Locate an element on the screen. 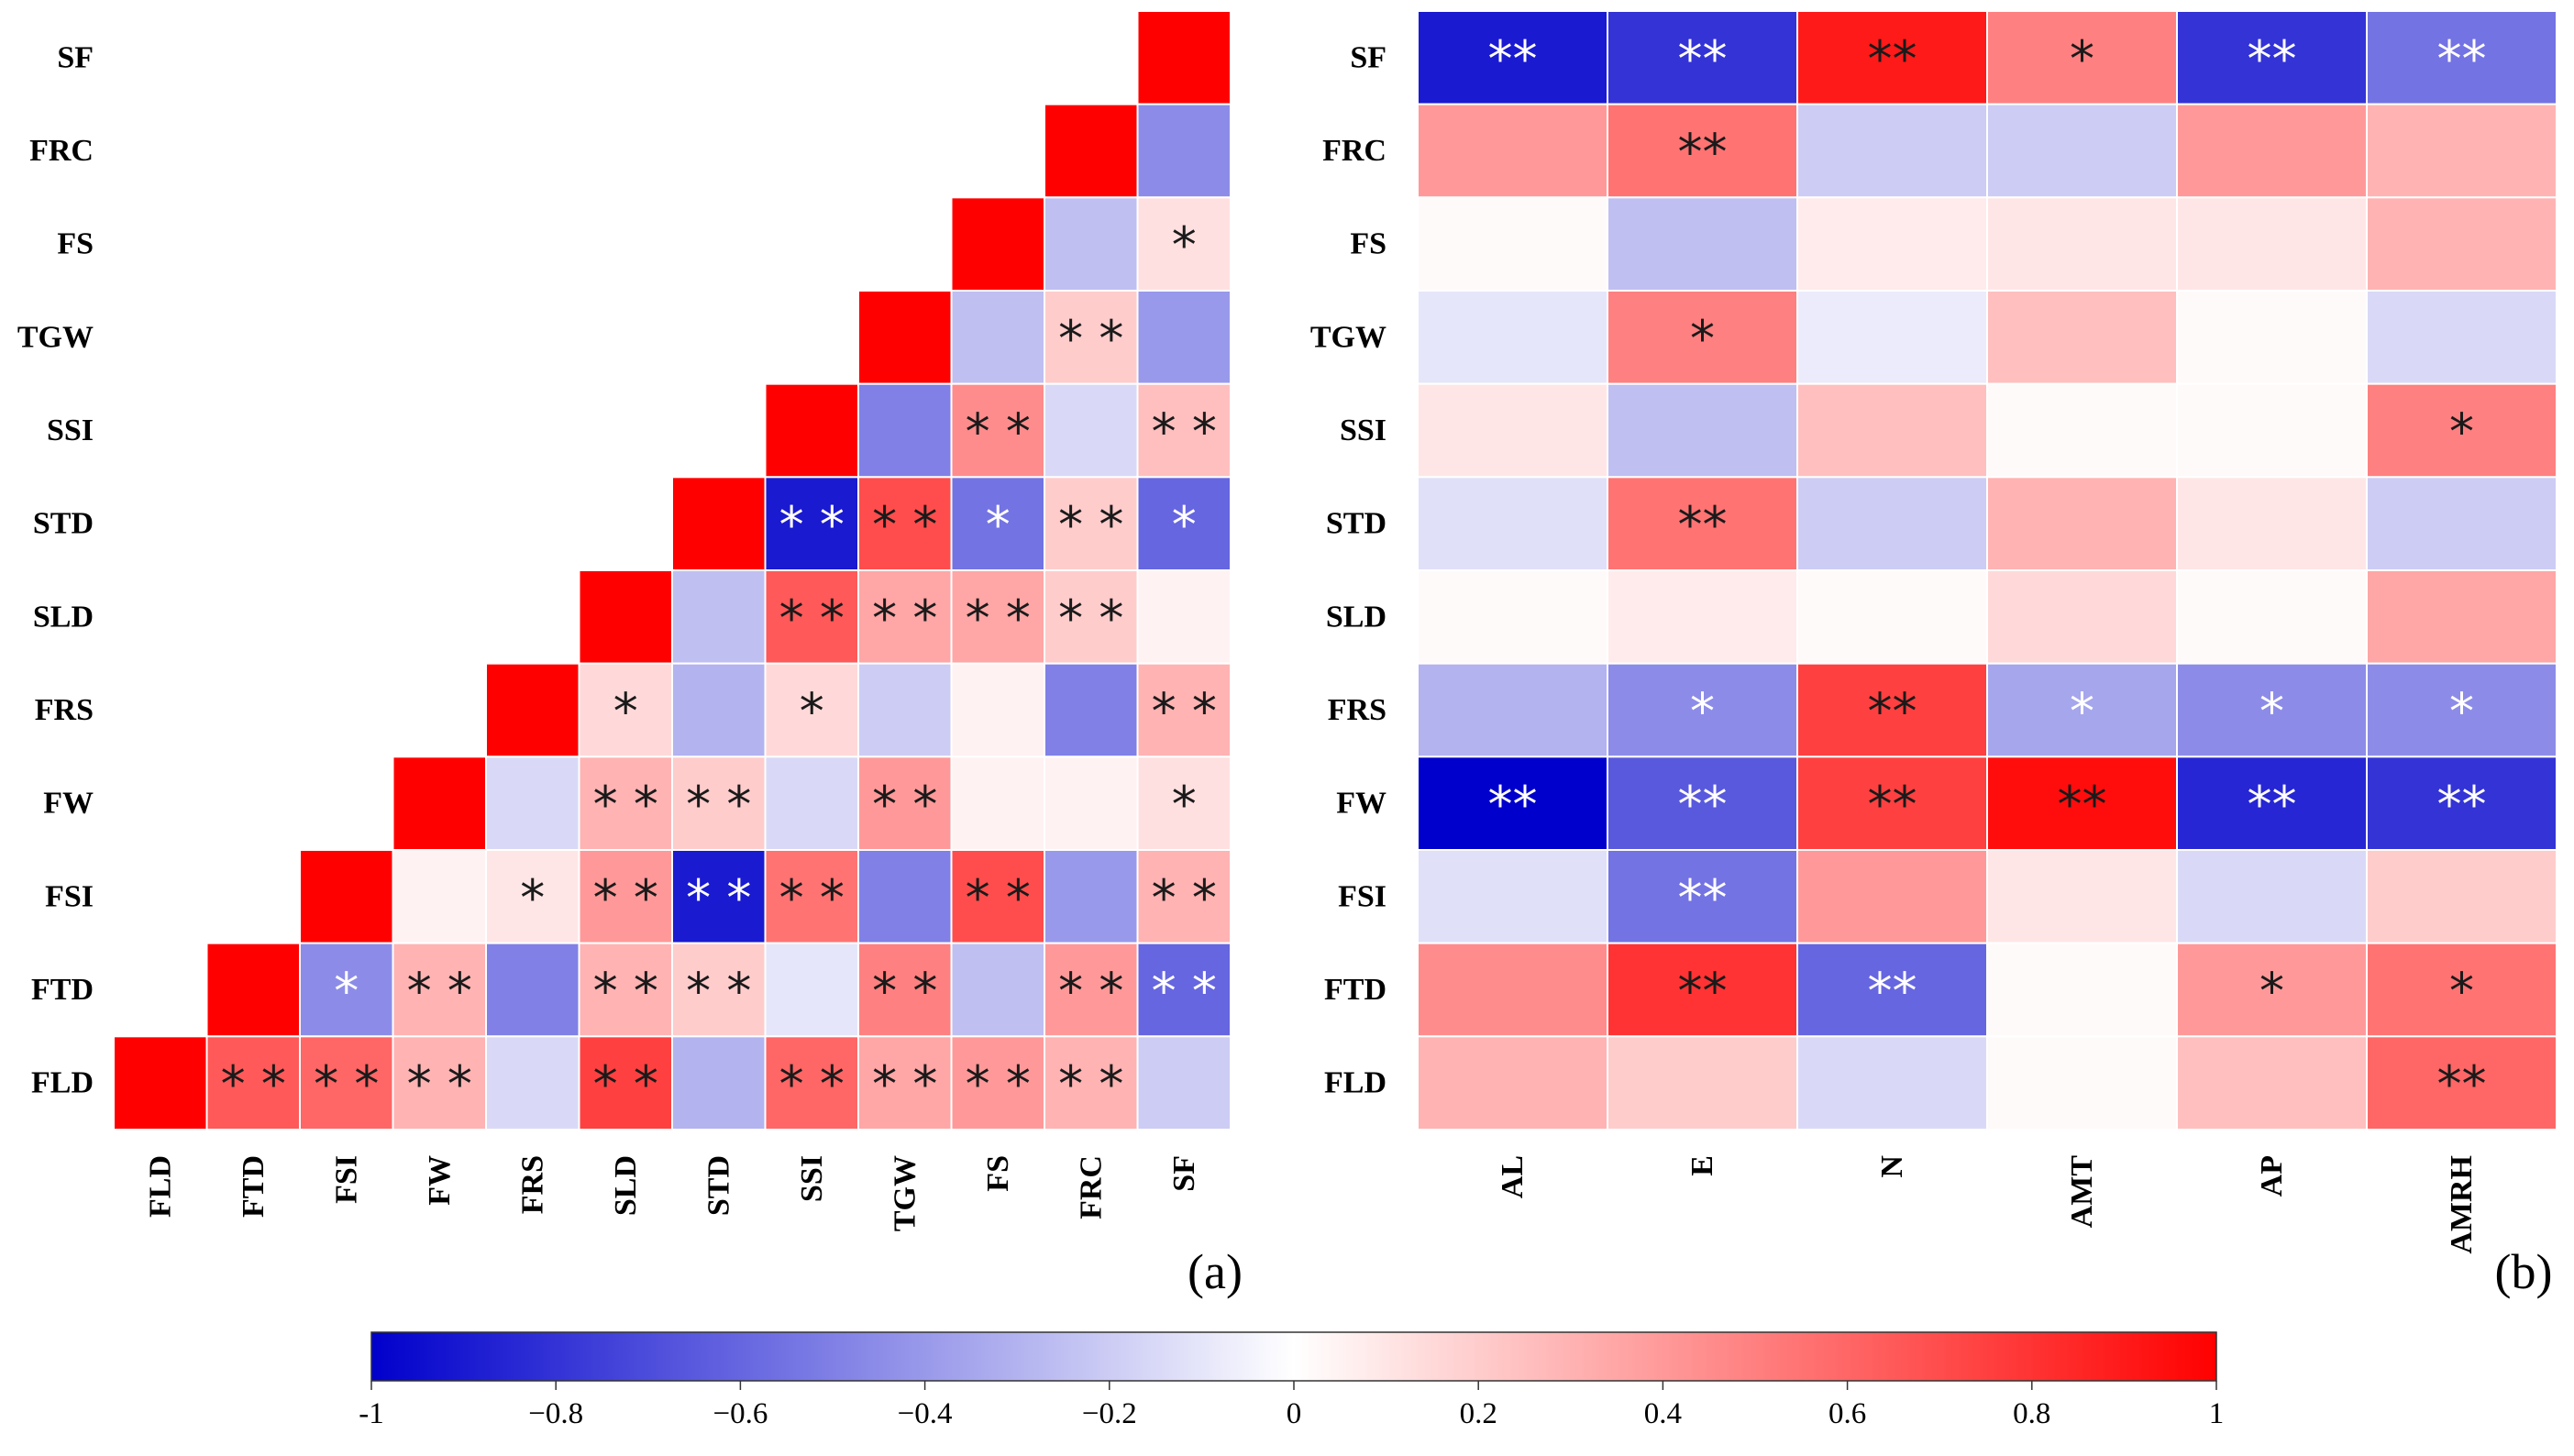 Image resolution: width=2574 pixels, height=1456 pixels. cell-fld-frs is located at coordinates (532, 1083).